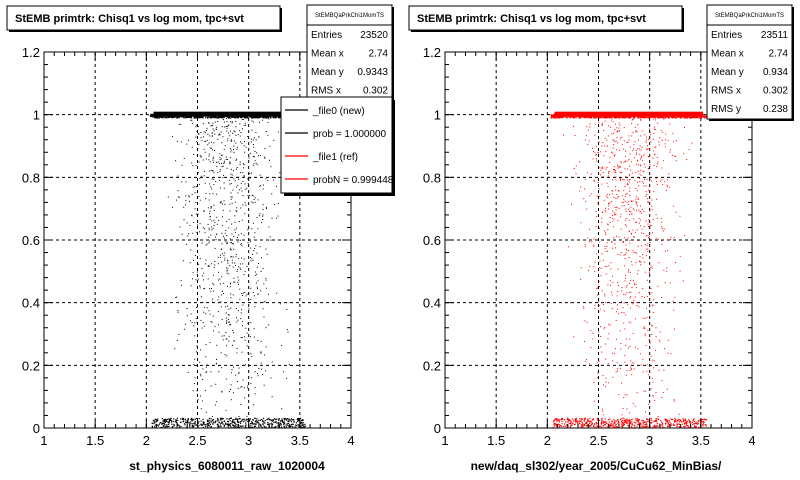 Image resolution: width=800 pixels, height=480 pixels. What do you see at coordinates (751, 440) in the screenshot?
I see `x-tick-label: 4` at bounding box center [751, 440].